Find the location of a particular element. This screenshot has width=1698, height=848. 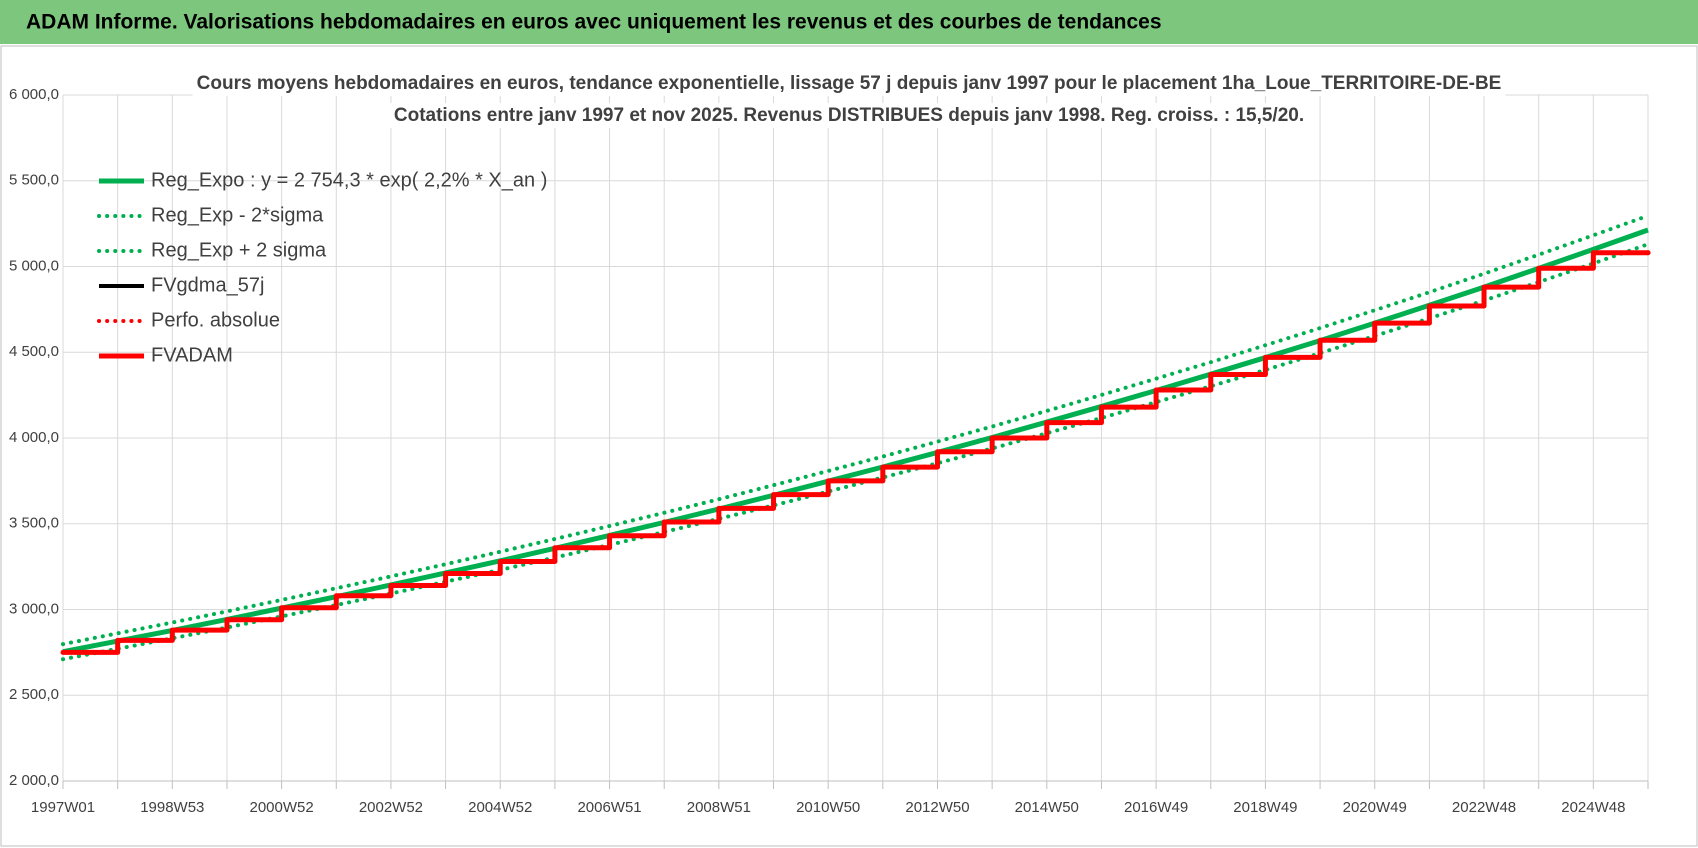

x-tick-label: 2016W49 is located at coordinates (1156, 807).